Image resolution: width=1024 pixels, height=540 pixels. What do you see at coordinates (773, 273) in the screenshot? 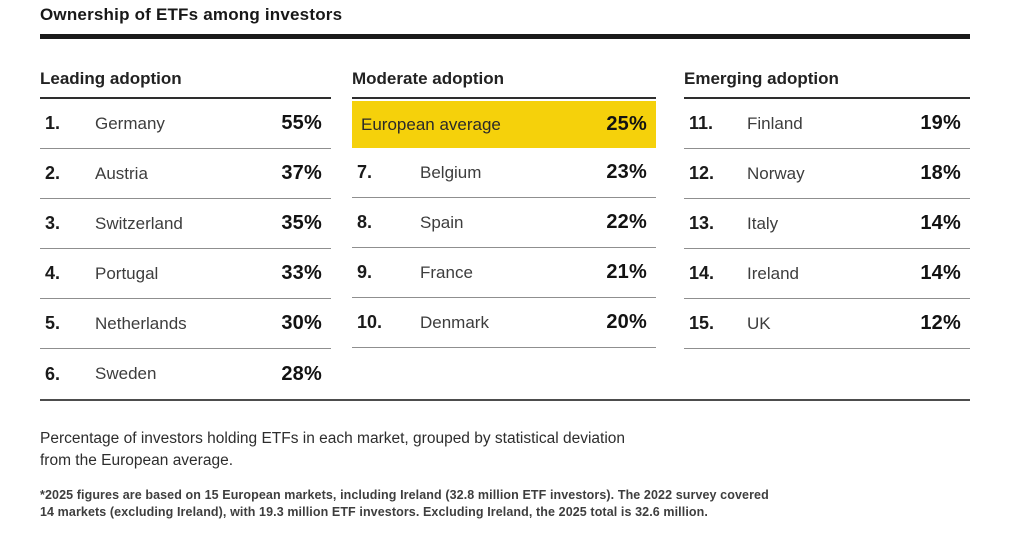
I see `market-label: Ireland` at bounding box center [773, 273].